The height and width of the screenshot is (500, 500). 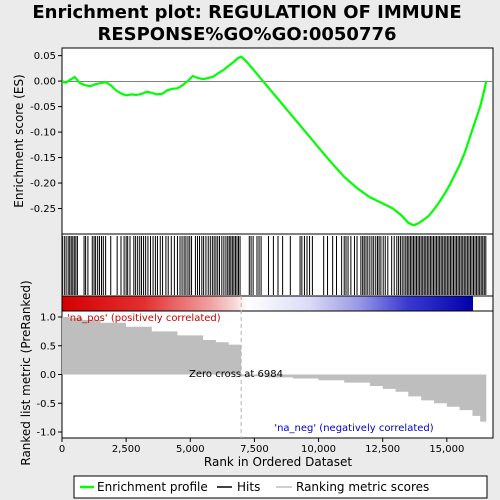 I want to click on negative-correlation-label: 'na_neg' (negatively correlated), so click(x=353, y=428).